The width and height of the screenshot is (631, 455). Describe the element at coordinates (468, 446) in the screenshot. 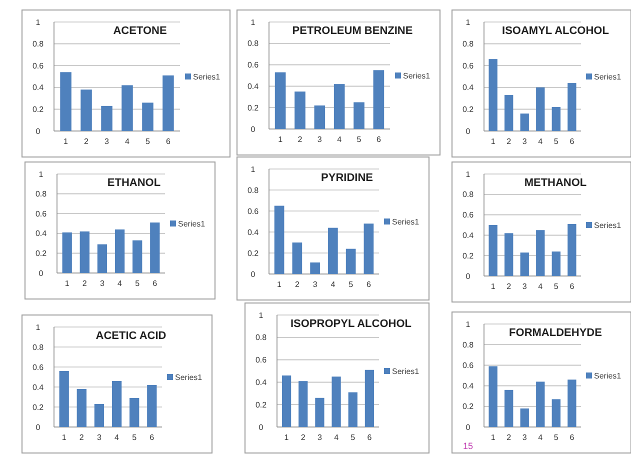

I see `text: 15` at that location.